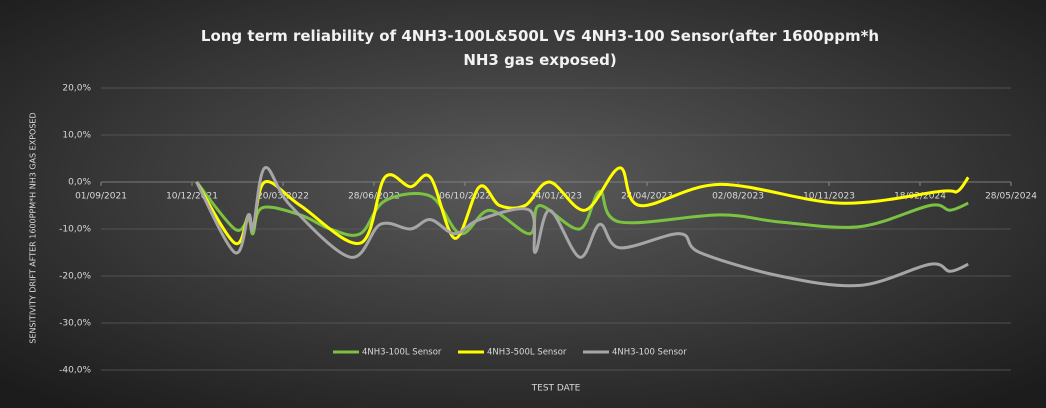  What do you see at coordinates (647, 197) in the screenshot?
I see `x-tick-label: 24/04/2023` at bounding box center [647, 197].